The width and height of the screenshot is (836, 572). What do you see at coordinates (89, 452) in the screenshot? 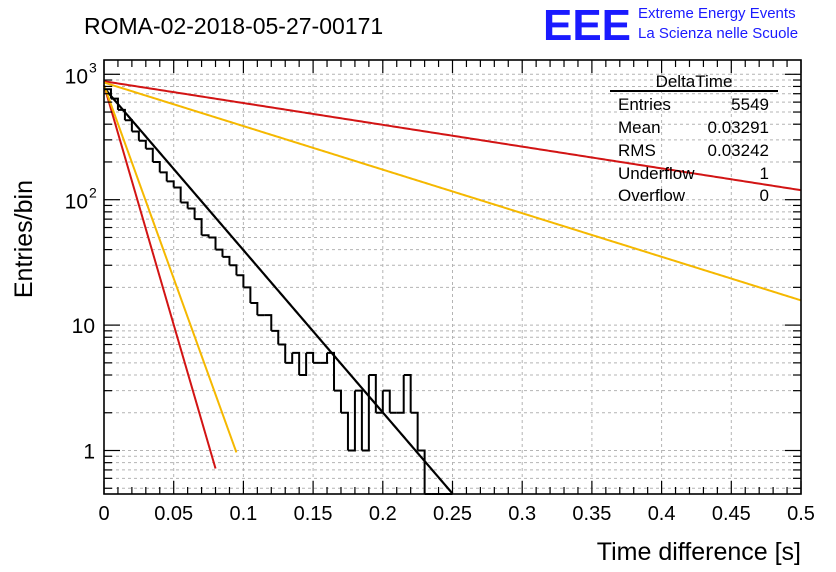
I see `y-tick-label: 1` at bounding box center [89, 452].